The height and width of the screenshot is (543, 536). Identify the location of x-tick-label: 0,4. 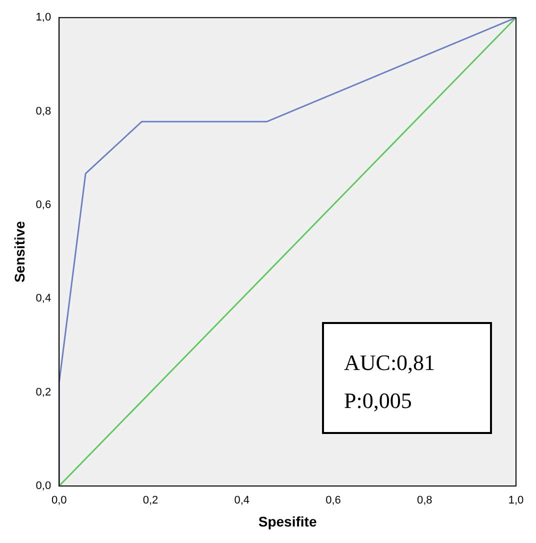
(242, 500).